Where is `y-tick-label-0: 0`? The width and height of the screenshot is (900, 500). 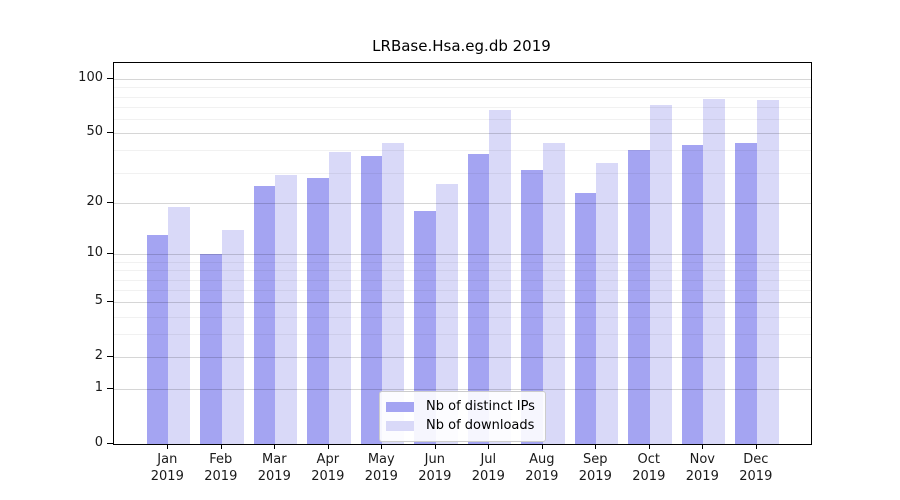
y-tick-label-0: 0 is located at coordinates (98, 442).